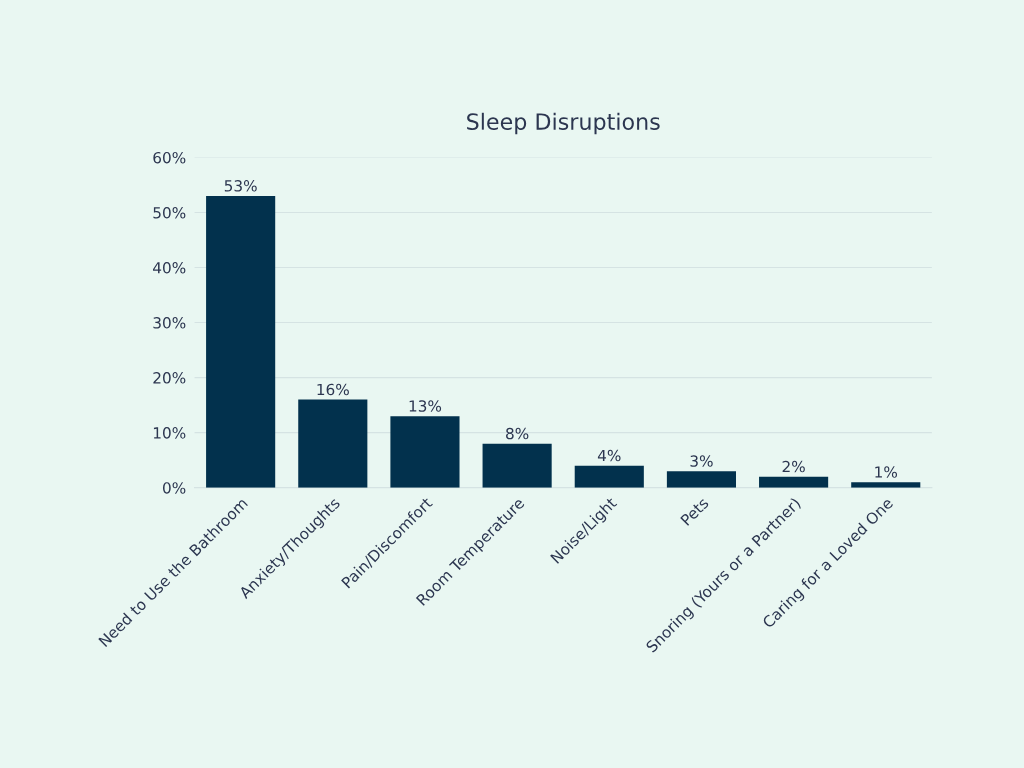 The width and height of the screenshot is (1024, 768). I want to click on y-tick-label: 50%, so click(169, 212).